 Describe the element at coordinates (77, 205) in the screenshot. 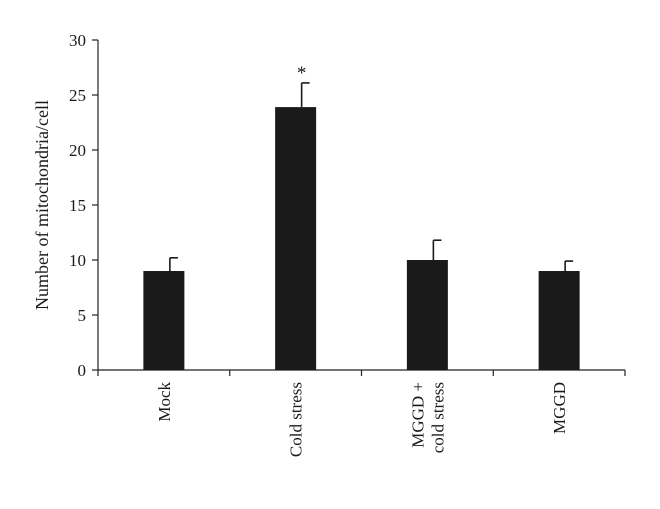

I see `y-tick-label: 15` at that location.